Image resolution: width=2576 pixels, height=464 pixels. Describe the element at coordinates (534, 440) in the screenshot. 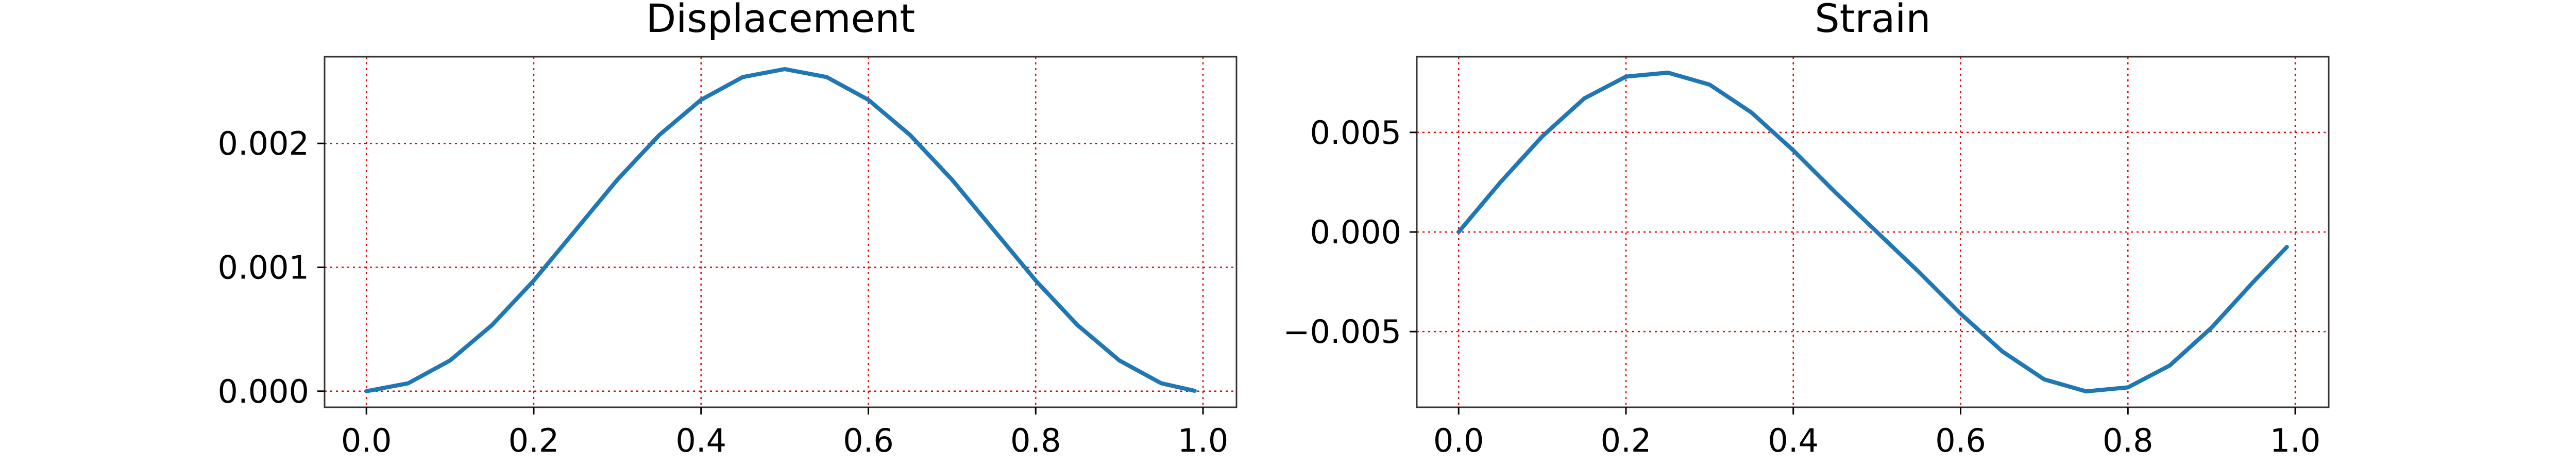

I see `displacement-x-tick-label: 0.2` at that location.